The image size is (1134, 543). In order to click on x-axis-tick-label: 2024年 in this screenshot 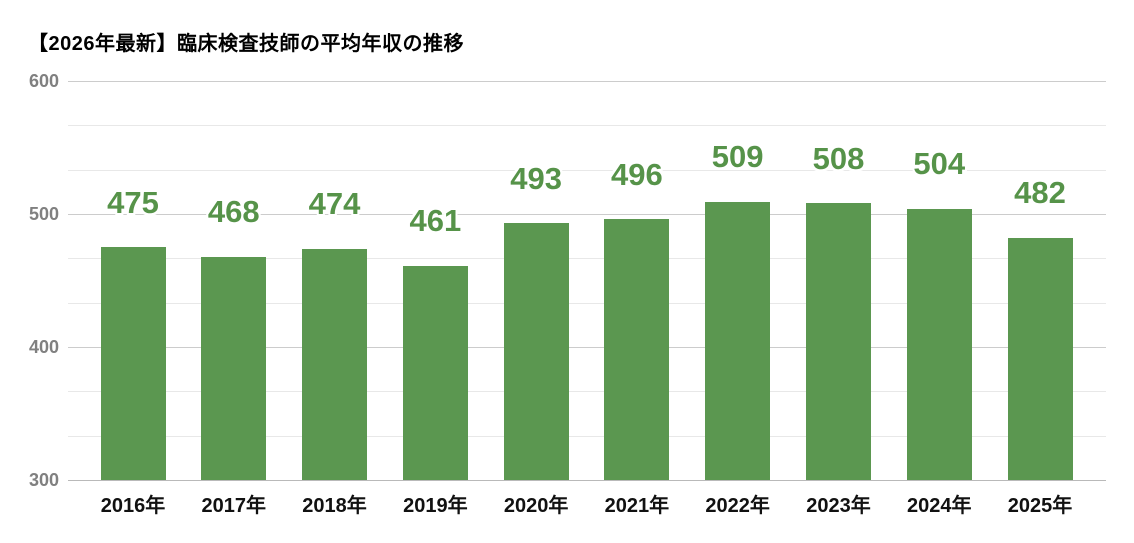, I will do `click(939, 506)`.